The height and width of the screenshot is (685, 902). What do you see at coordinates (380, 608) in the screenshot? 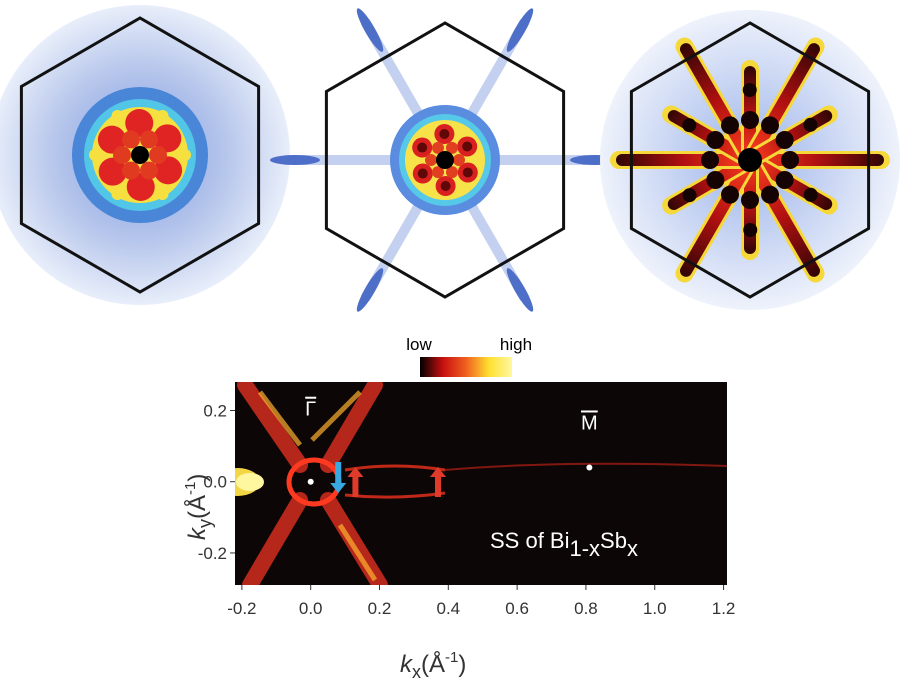
I see `x-tick-label: 0.2` at bounding box center [380, 608].